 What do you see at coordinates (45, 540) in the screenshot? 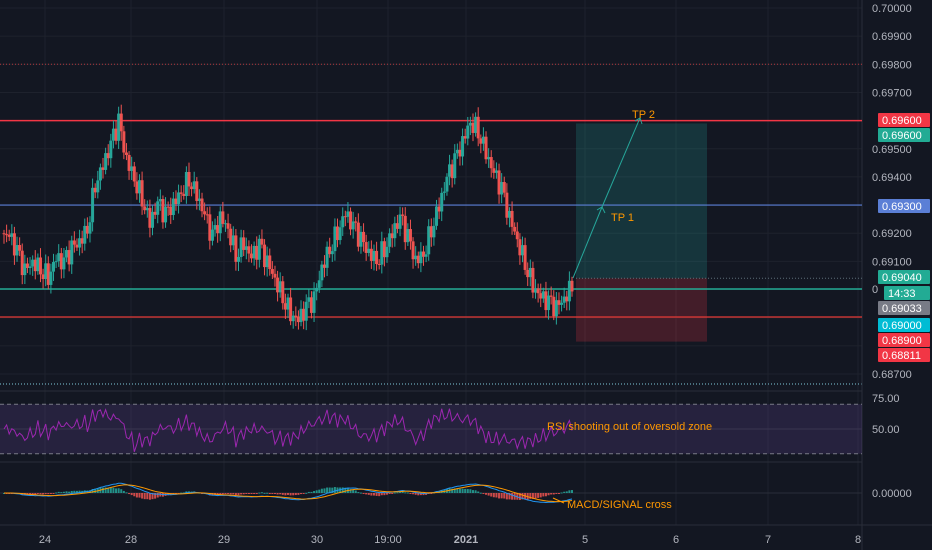
I see `time-tick-label: 24` at bounding box center [45, 540].